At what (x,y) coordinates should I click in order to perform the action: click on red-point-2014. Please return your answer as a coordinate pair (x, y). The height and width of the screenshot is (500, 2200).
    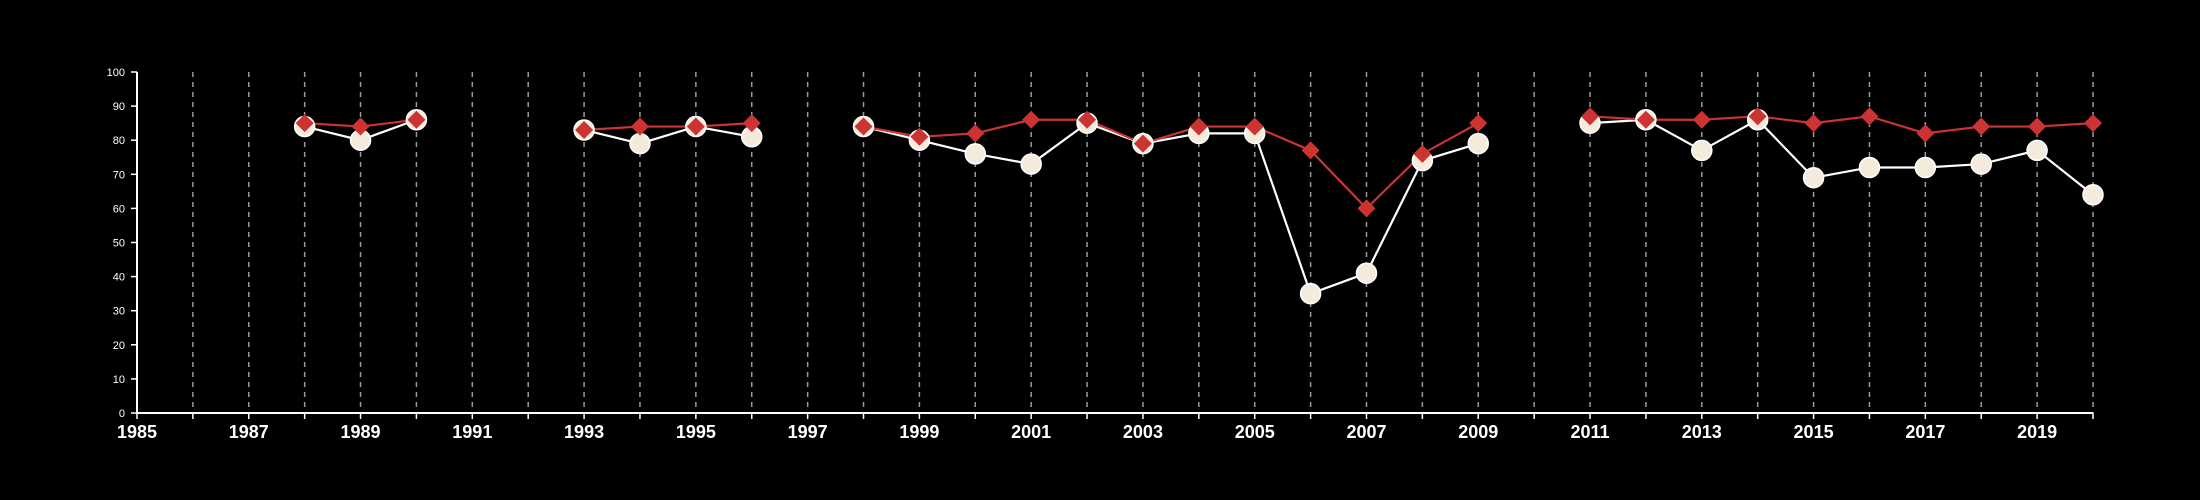
    Looking at the image, I should click on (1757, 116).